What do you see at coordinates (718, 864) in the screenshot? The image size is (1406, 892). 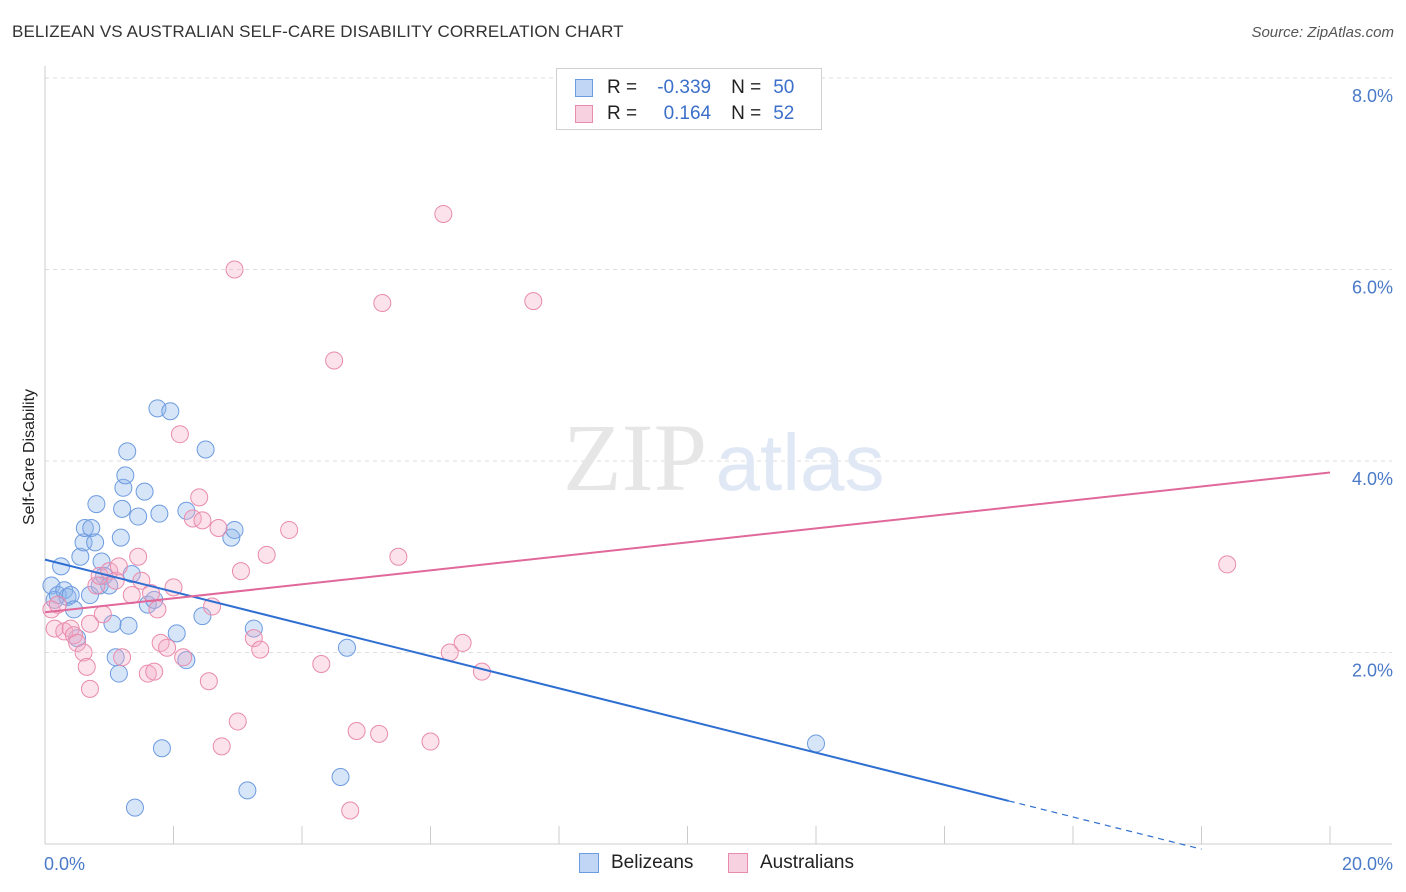 I see `x-tick-labels: 0.0% 20.0%` at bounding box center [718, 864].